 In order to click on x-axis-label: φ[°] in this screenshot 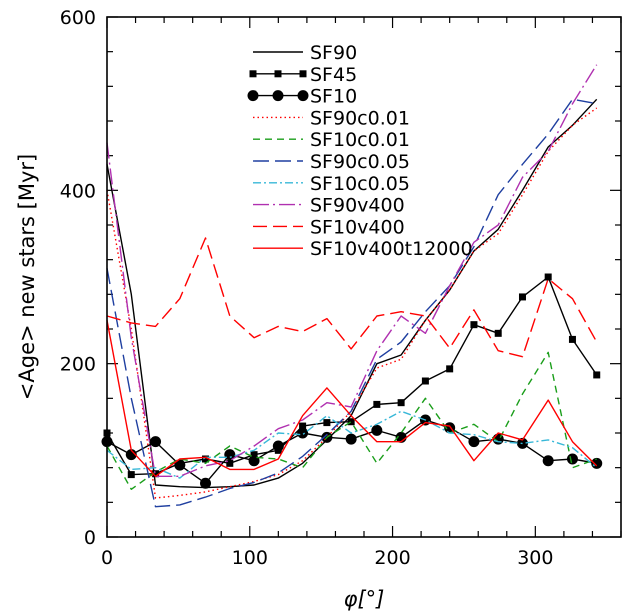, I will do `click(364, 599)`.